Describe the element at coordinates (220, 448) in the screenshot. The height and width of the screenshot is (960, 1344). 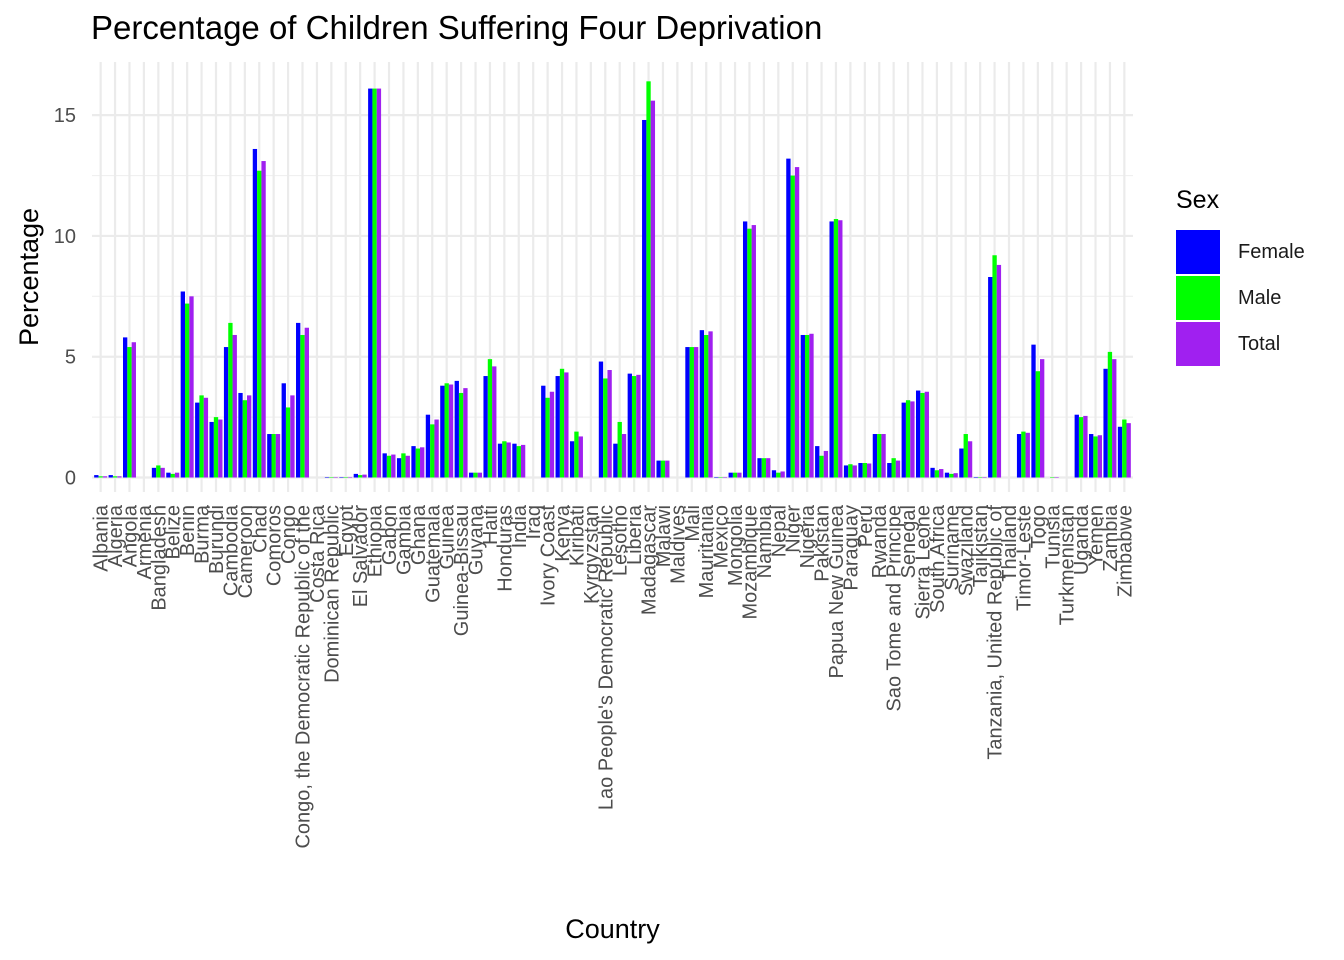
I see `bar-total-burundi` at that location.